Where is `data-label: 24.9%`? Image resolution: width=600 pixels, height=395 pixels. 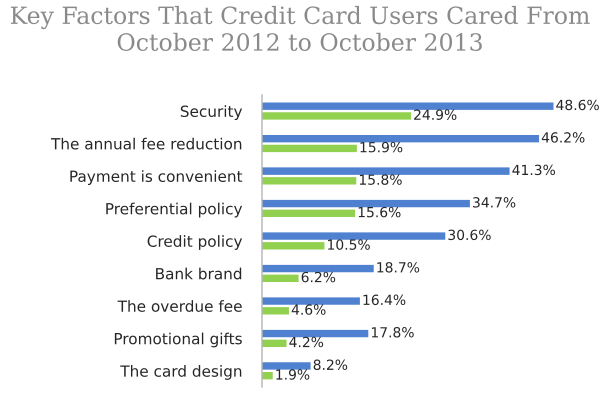
data-label: 24.9% is located at coordinates (435, 114).